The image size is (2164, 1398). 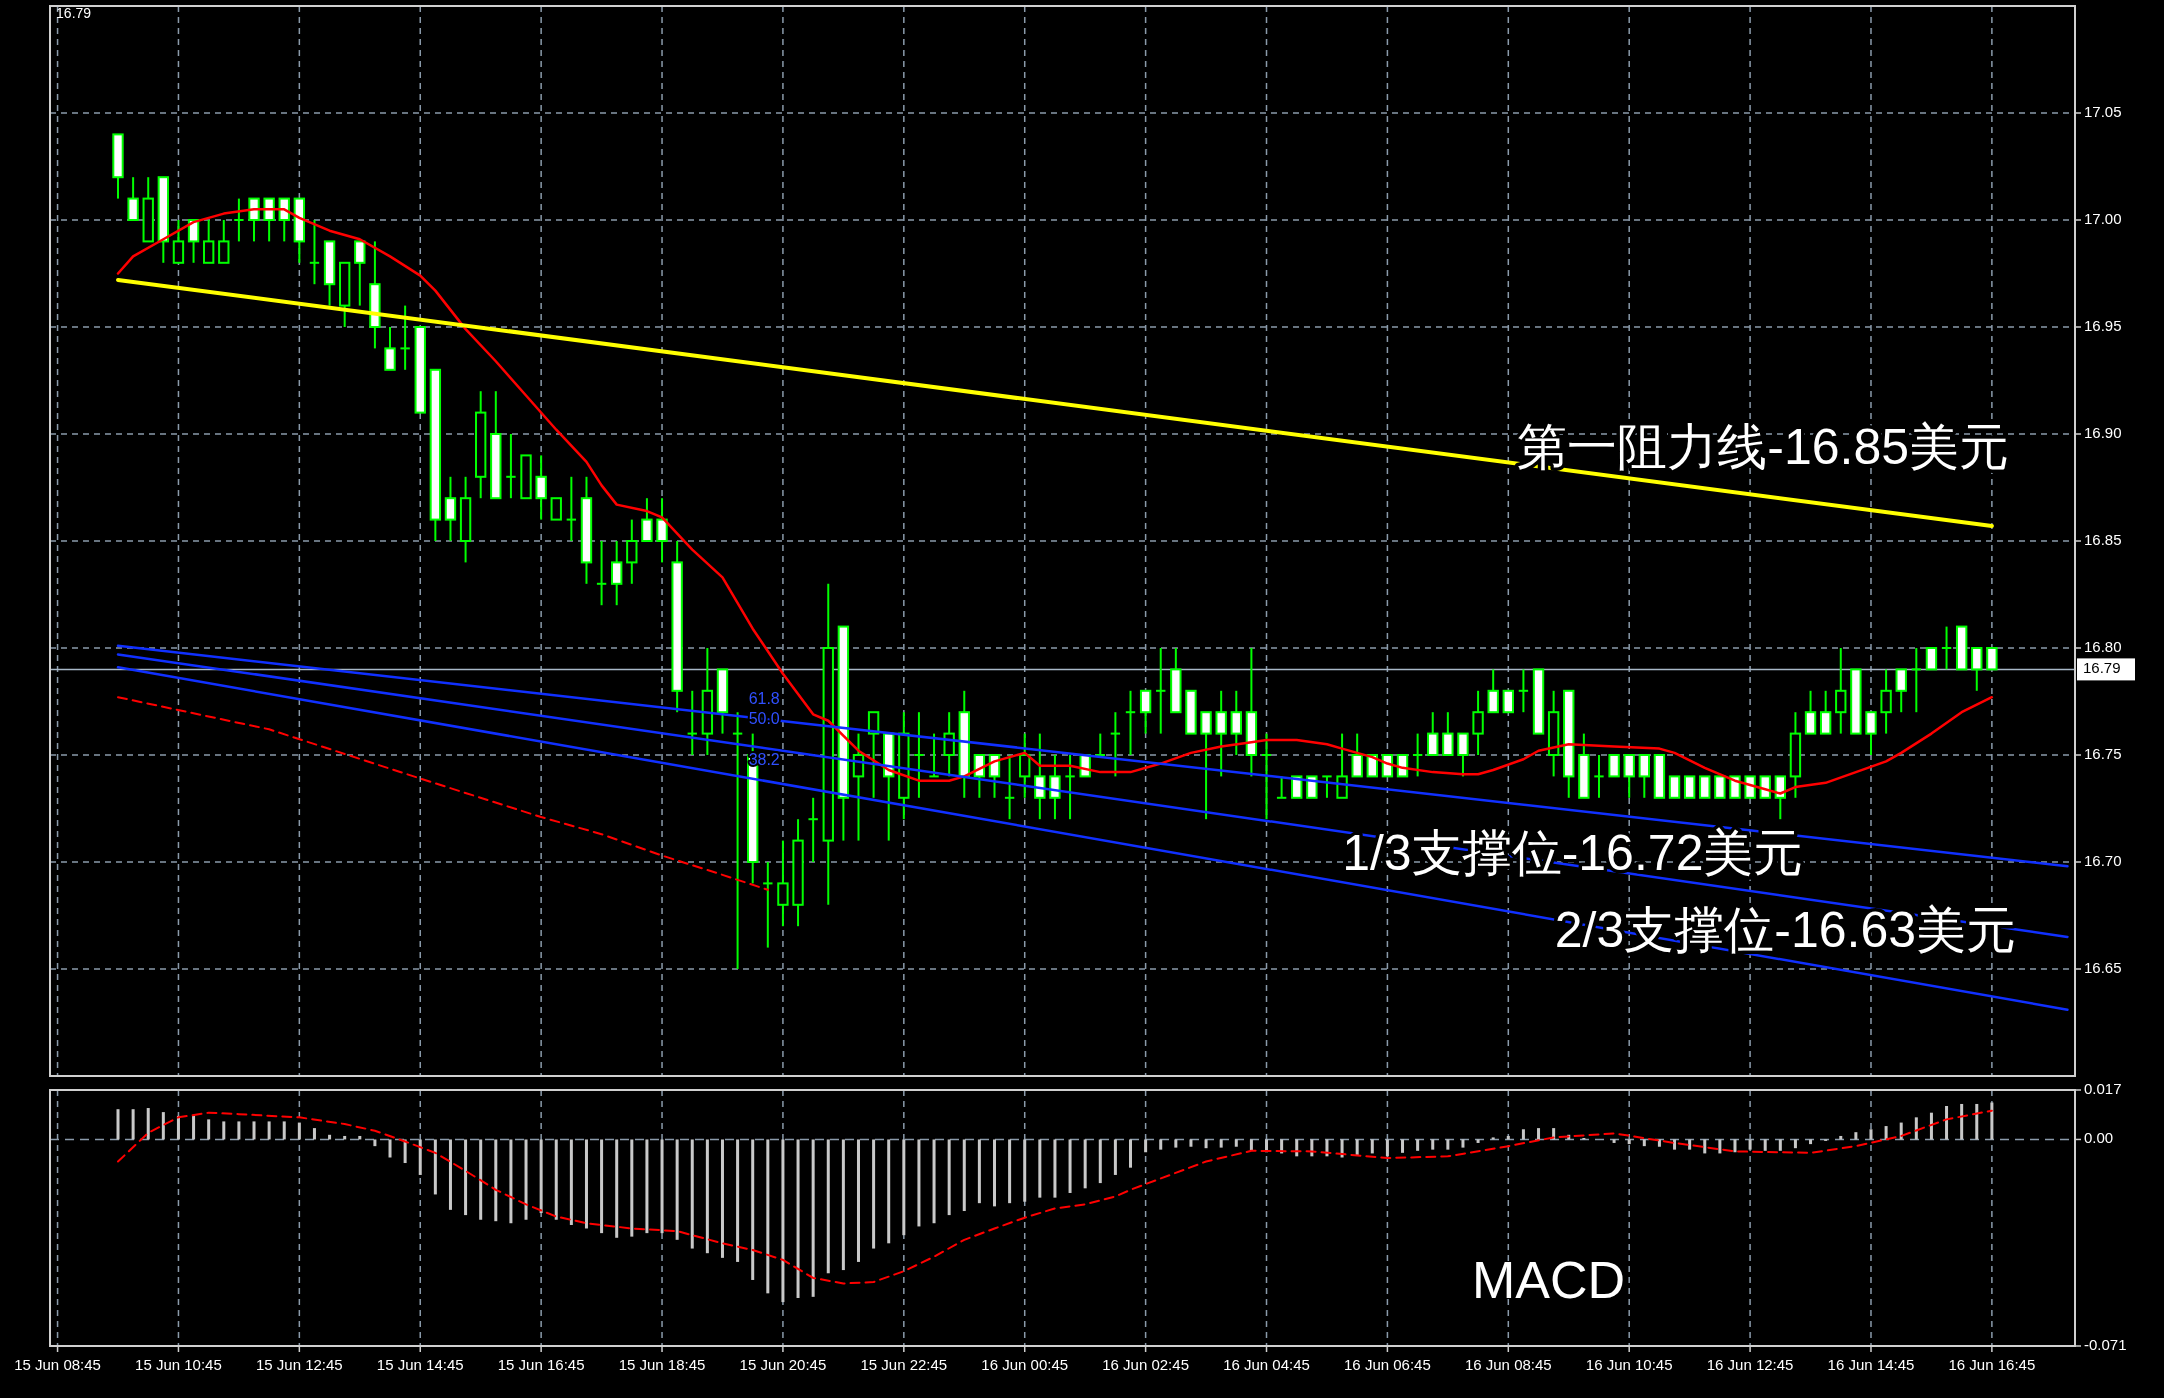 What do you see at coordinates (764, 698) in the screenshot?
I see `annotation: 61.8` at bounding box center [764, 698].